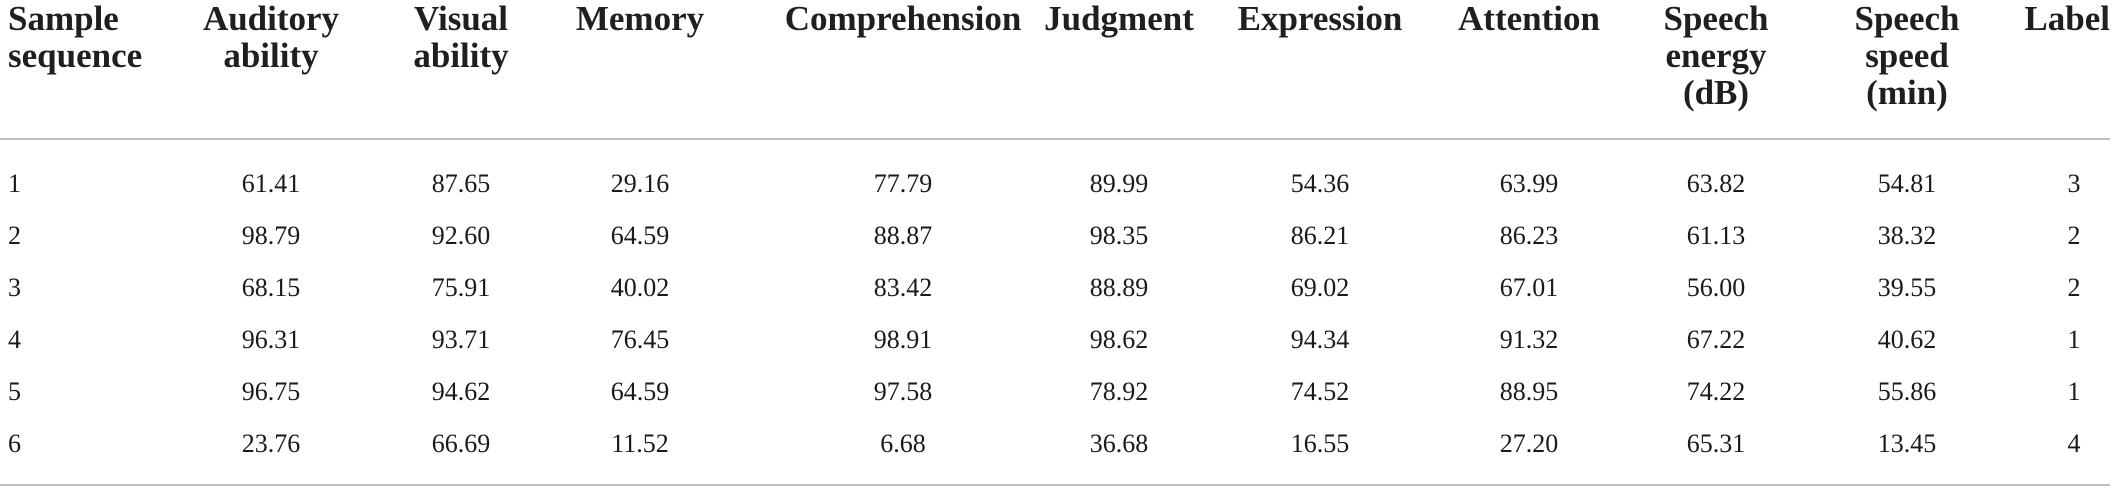 The width and height of the screenshot is (2117, 493). What do you see at coordinates (1716, 235) in the screenshot?
I see `cell-speech-energy: 61.13` at bounding box center [1716, 235].